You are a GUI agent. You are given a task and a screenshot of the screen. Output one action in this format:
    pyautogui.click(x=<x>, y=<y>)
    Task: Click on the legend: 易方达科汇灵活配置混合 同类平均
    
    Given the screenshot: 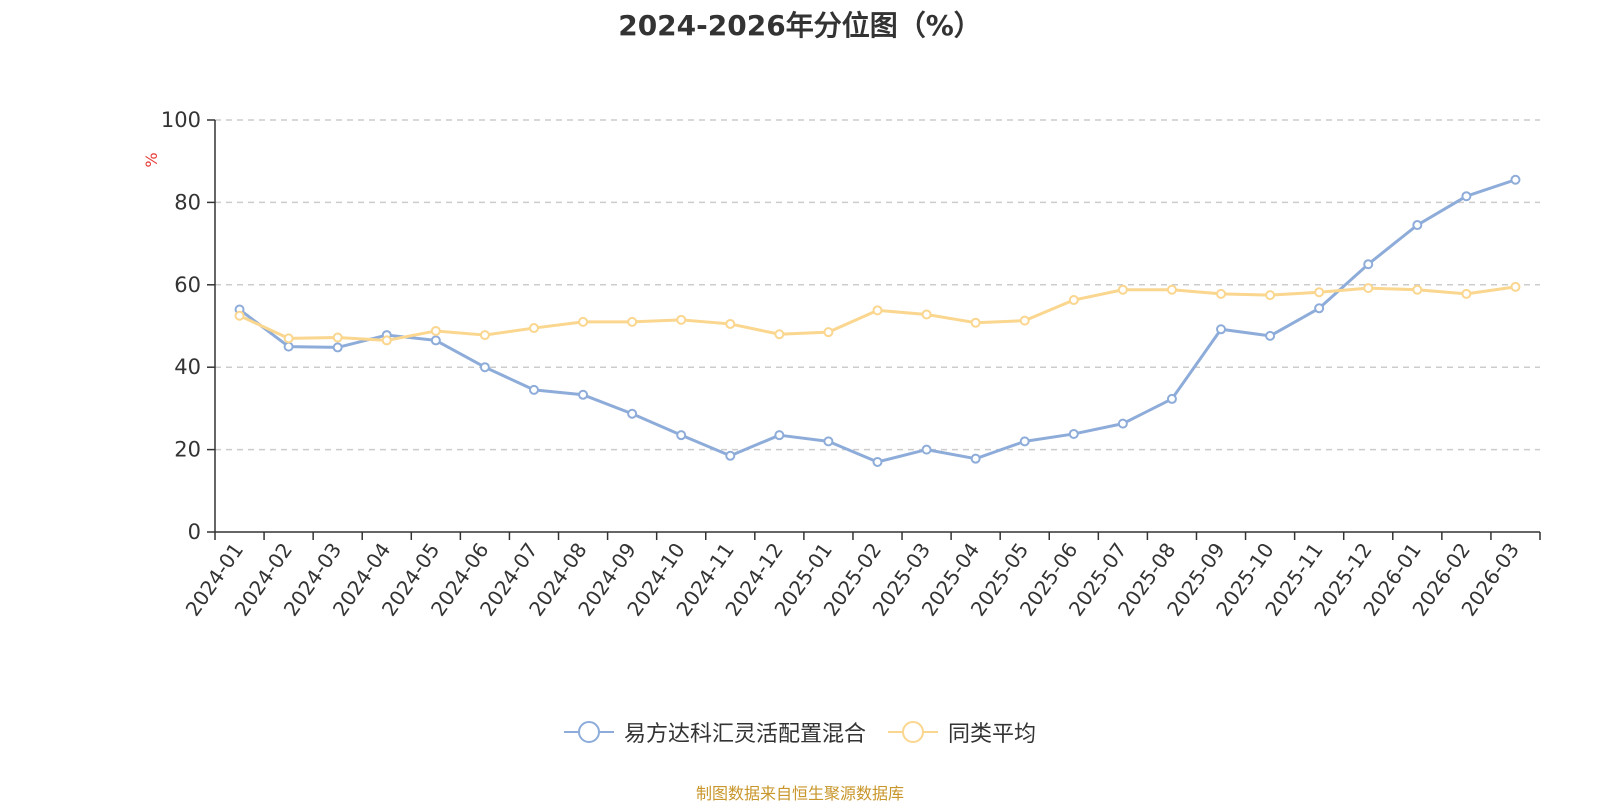 What is the action you would take?
    pyautogui.click(x=800, y=732)
    